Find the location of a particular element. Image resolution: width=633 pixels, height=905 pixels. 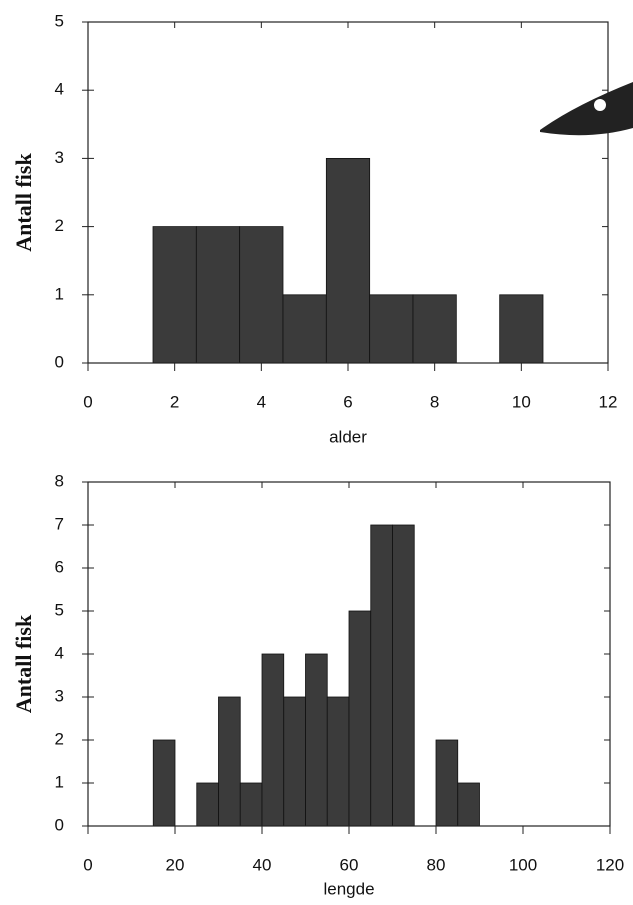

x-tick-label: 40 is located at coordinates (262, 864).